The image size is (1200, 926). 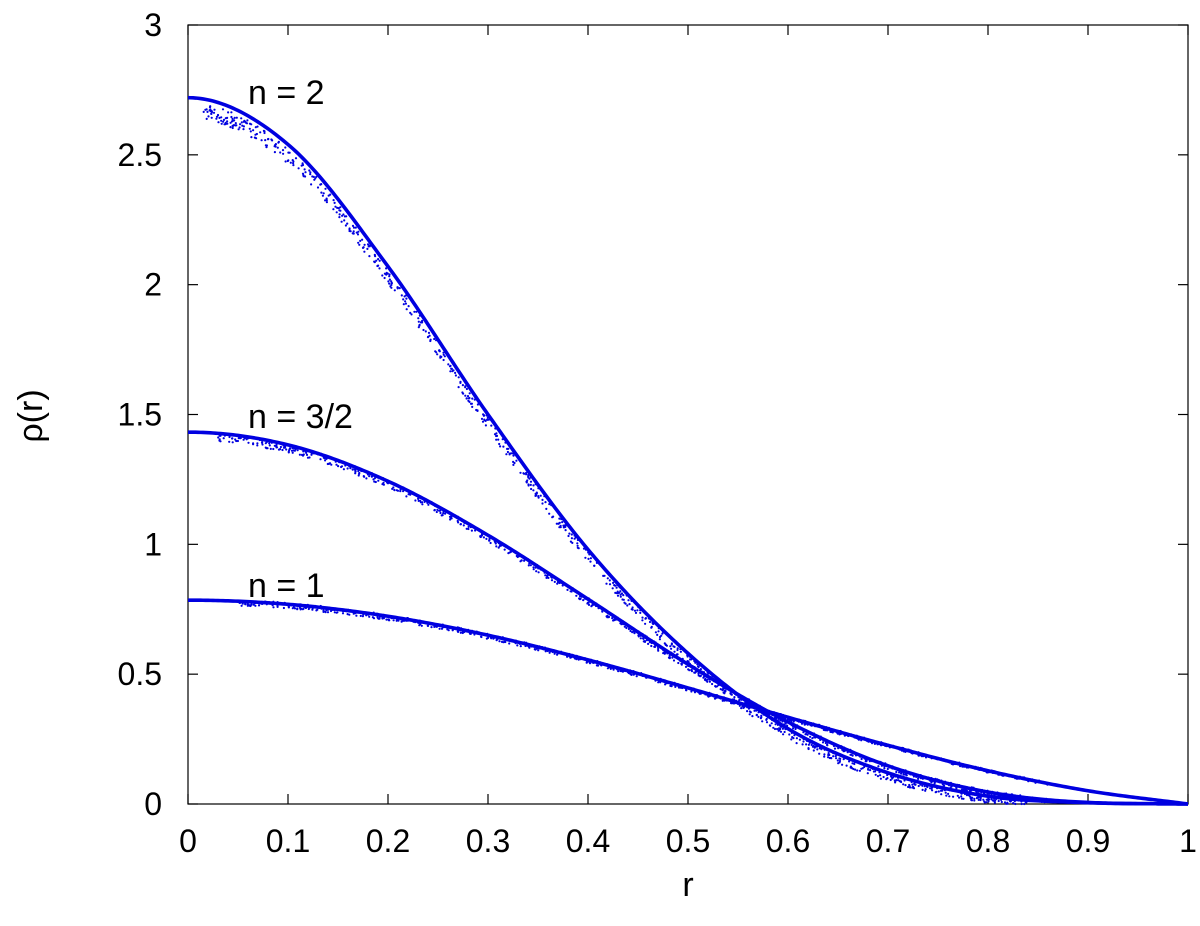 I want to click on x-tick-label: 0.8, so click(x=988, y=841).